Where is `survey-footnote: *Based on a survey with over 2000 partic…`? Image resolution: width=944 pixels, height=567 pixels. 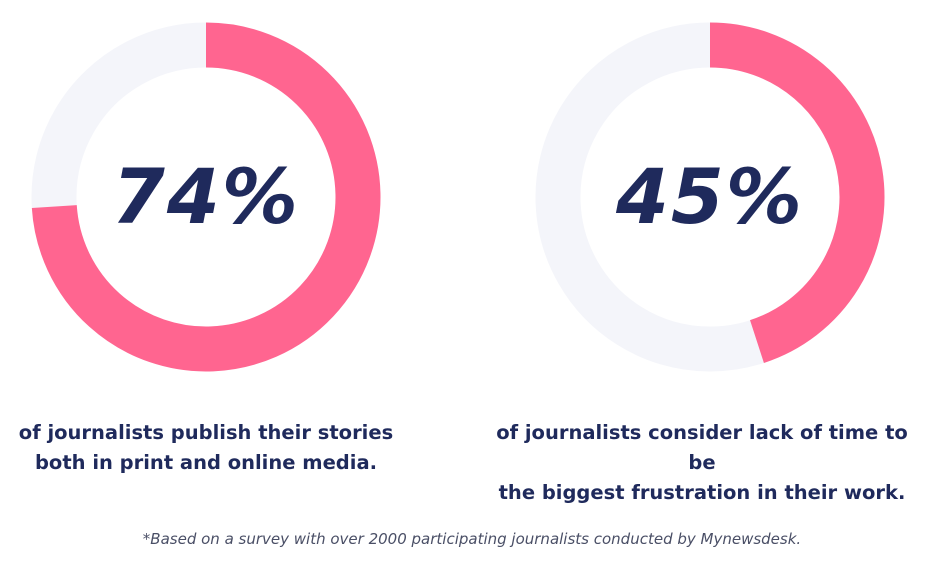
survey-footnote: *Based on a survey with over 2000 partic… is located at coordinates (472, 539).